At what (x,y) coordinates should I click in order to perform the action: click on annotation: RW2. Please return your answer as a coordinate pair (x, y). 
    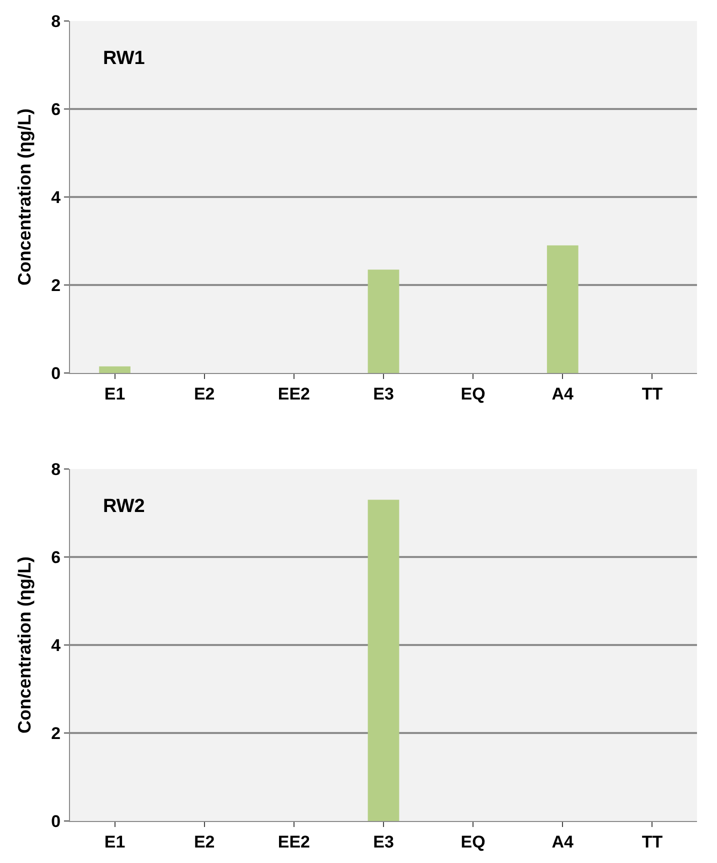
    Looking at the image, I should click on (124, 506).